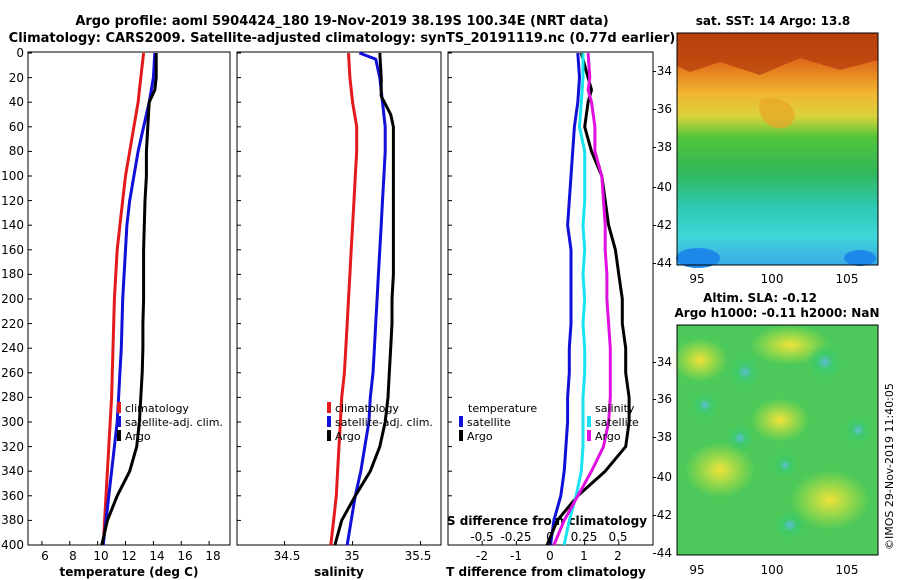 The height and width of the screenshot is (580, 900). What do you see at coordinates (170, 422) in the screenshot?
I see `temperature-legend: climatology satellite-adj. clim. Argo` at bounding box center [170, 422].